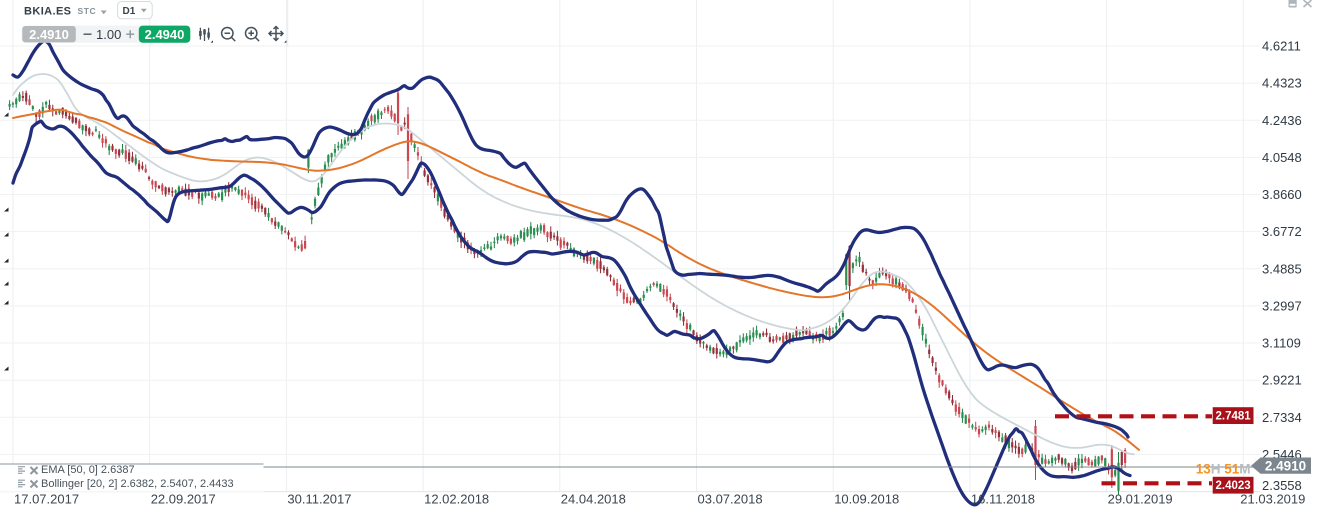 This screenshot has width=1320, height=512. Describe the element at coordinates (1281, 343) in the screenshot. I see `svg-text: 3.1109` at that location.